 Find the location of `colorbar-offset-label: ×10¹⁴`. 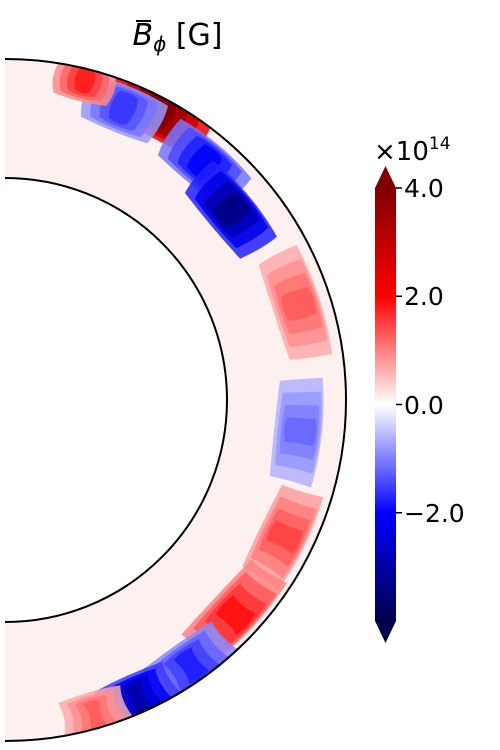

colorbar-offset-label: ×10¹⁴ is located at coordinates (412, 150).